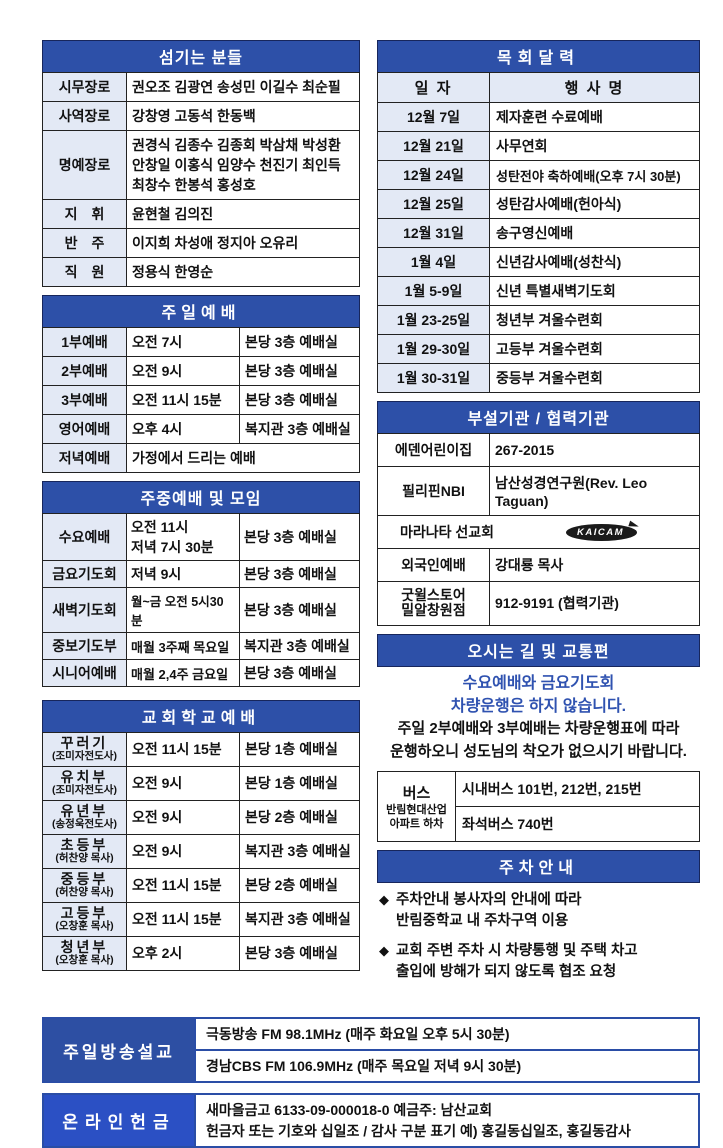 Image resolution: width=723 pixels, height=1148 pixels. I want to click on broadcast-row-fm: 극동방송 FM 98.1MHz (매주 화요일 오후 5시 30분), so click(447, 1034).